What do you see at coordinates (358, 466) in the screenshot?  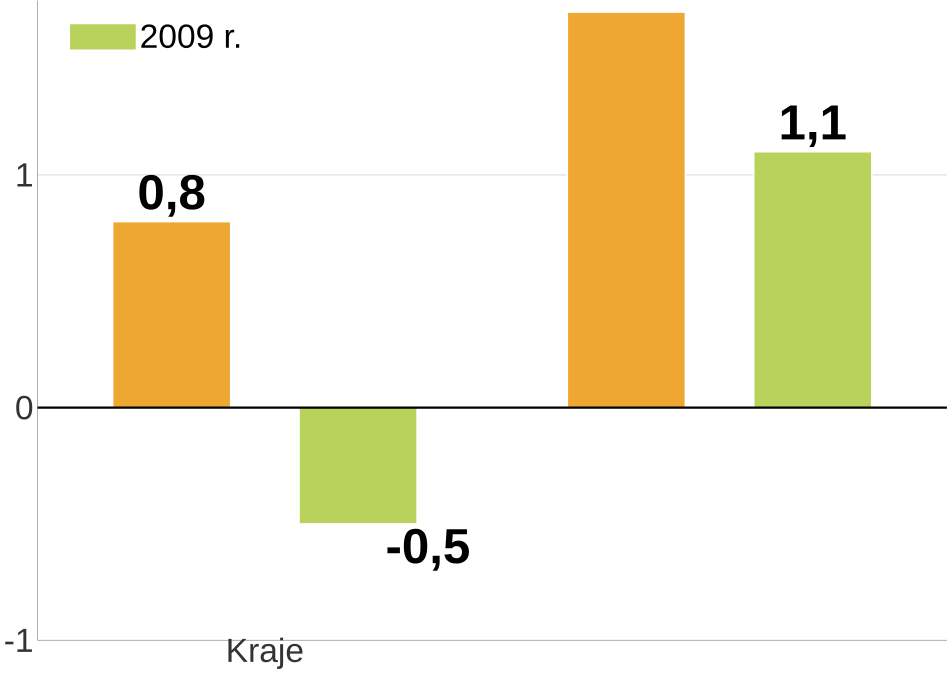 I see `bar` at bounding box center [358, 466].